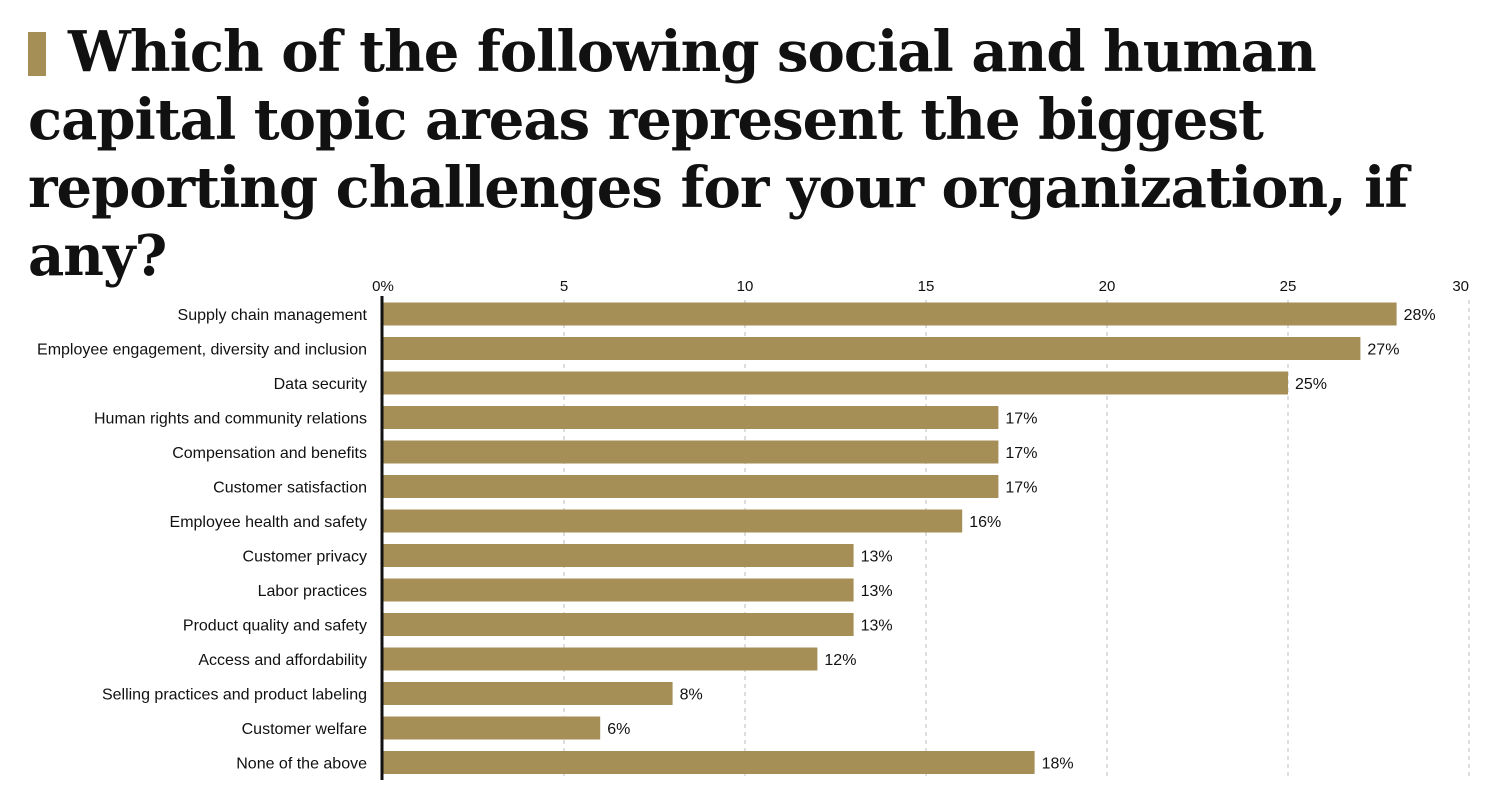 The image size is (1502, 812). I want to click on value-label: 27%, so click(1383, 350).